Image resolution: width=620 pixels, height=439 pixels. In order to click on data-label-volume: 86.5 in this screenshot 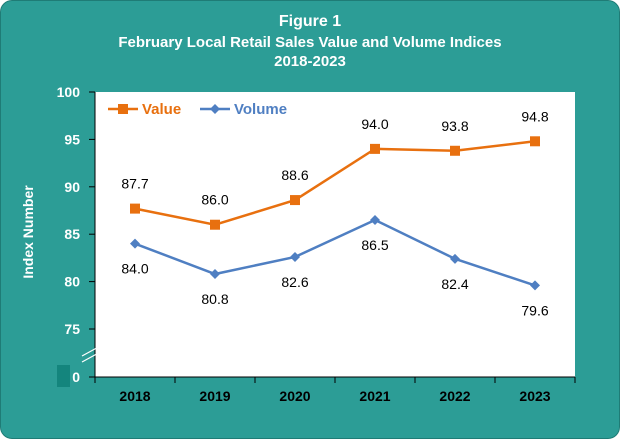, I will do `click(374, 245)`.